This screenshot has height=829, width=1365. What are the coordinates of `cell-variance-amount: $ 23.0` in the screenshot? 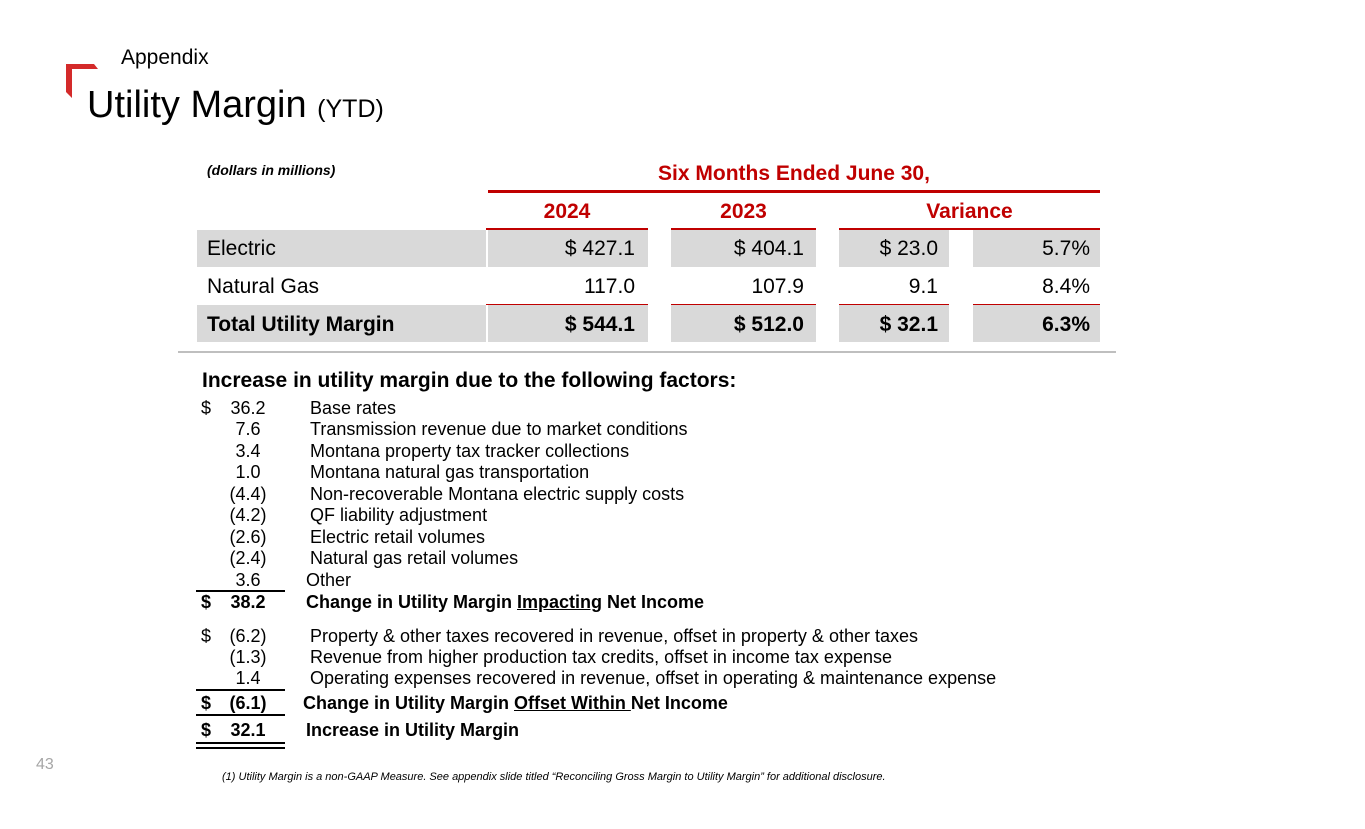 It's located at (908, 248).